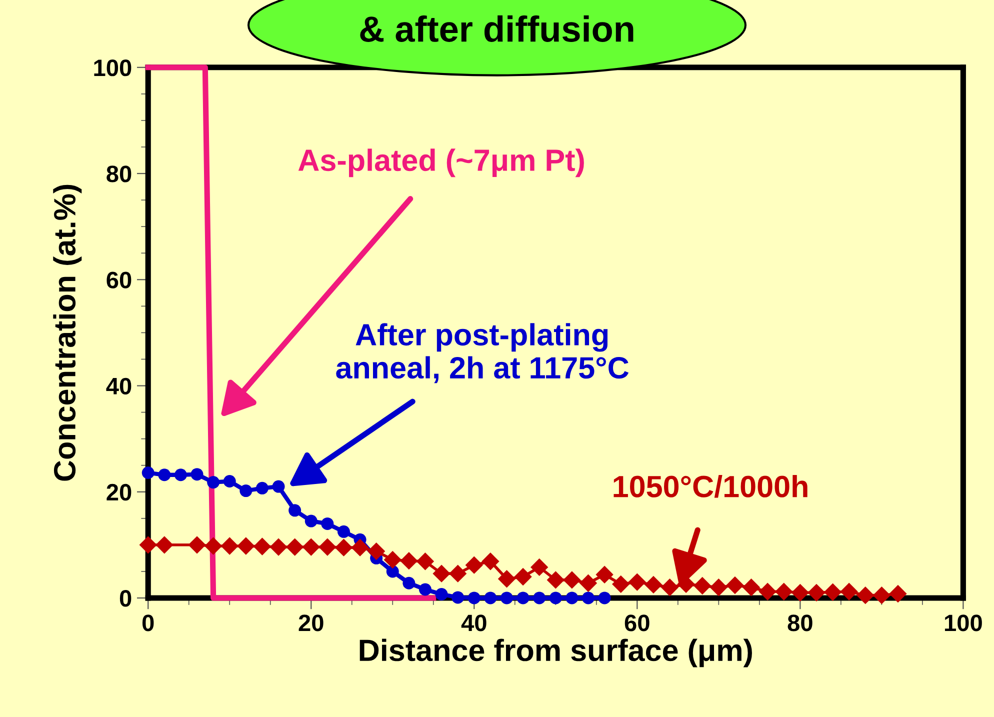  Describe the element at coordinates (482, 353) in the screenshot. I see `text: After post-plating anneal, 2h at 1175°C` at that location.